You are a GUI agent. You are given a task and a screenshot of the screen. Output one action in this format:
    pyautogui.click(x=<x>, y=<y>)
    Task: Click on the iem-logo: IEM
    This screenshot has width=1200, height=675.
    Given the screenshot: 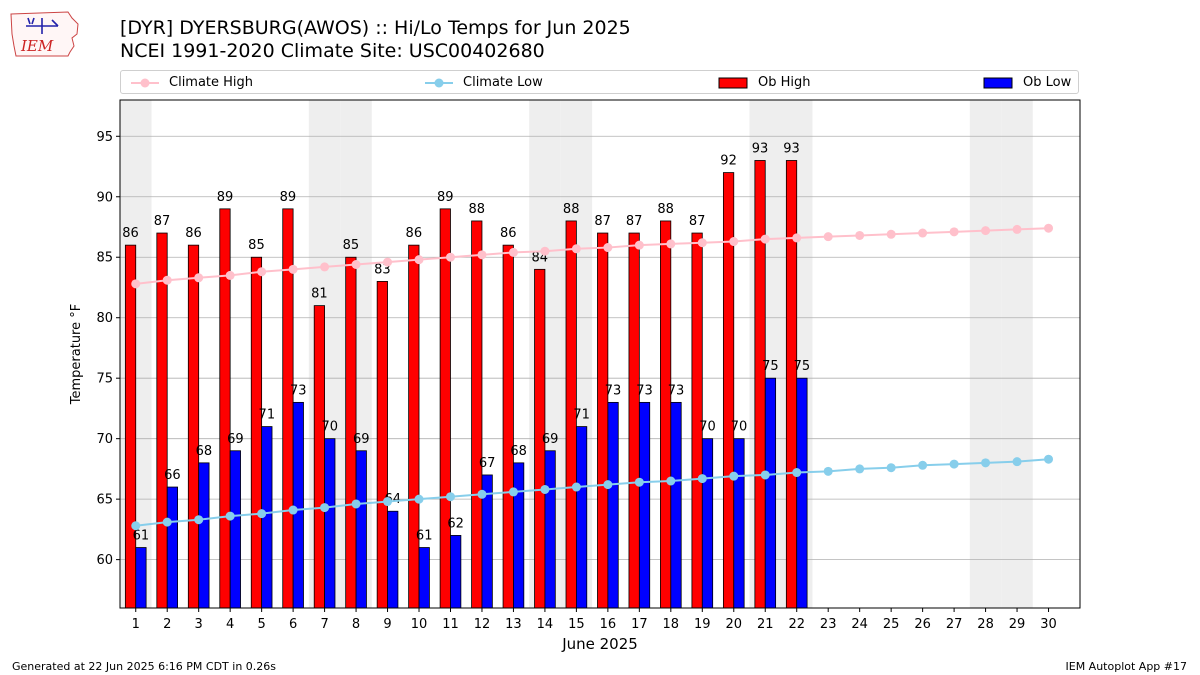 What is the action you would take?
    pyautogui.click(x=44, y=34)
    